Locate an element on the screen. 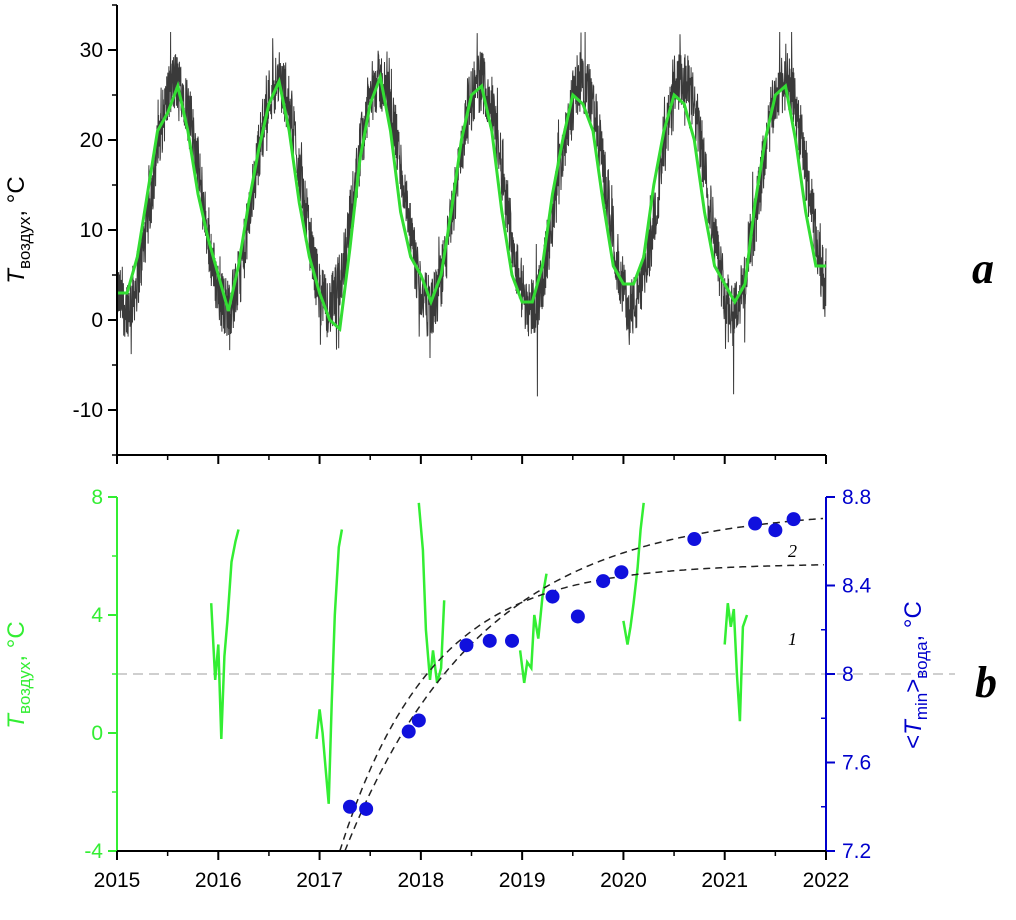  x-tick-label: 2015 is located at coordinates (117, 880).